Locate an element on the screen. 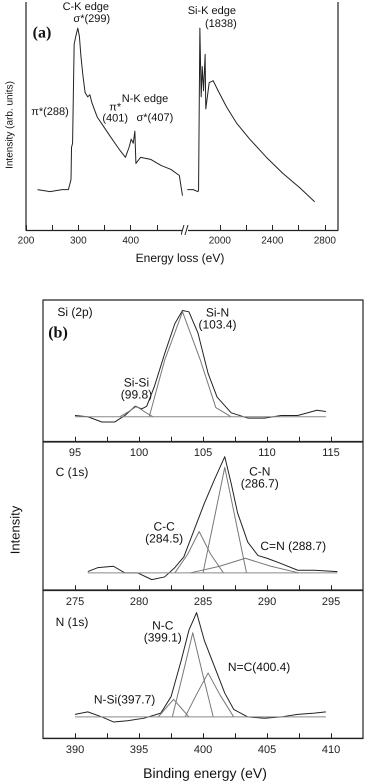  x-tick-label: 410 is located at coordinates (331, 750).